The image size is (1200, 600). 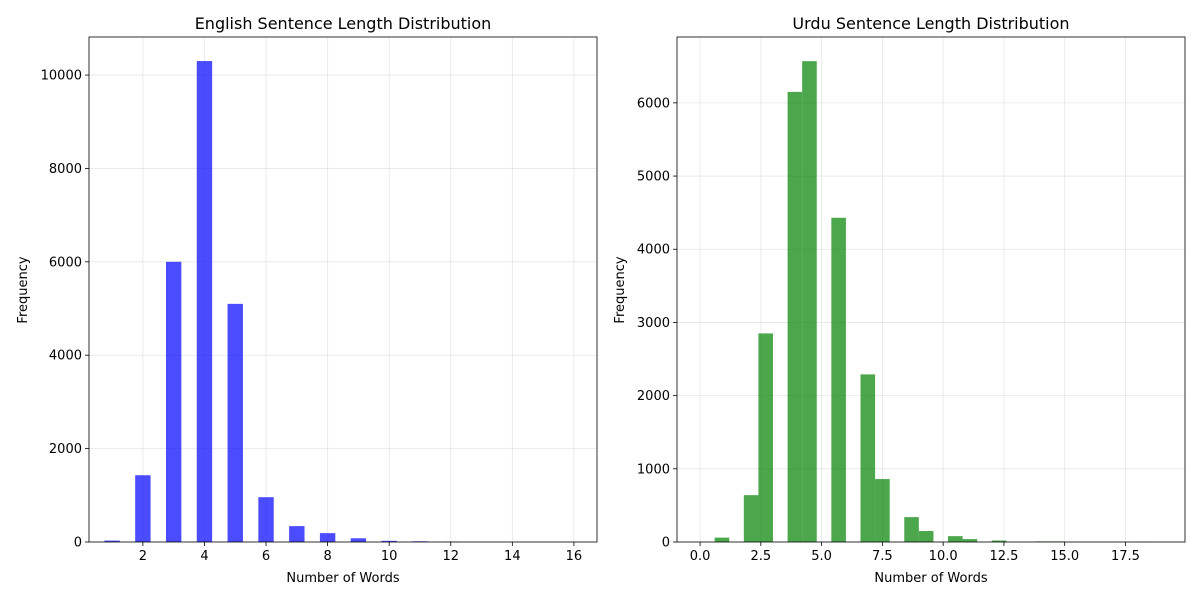 I want to click on chart-title: English Sentence Length Distribution, so click(x=343, y=23).